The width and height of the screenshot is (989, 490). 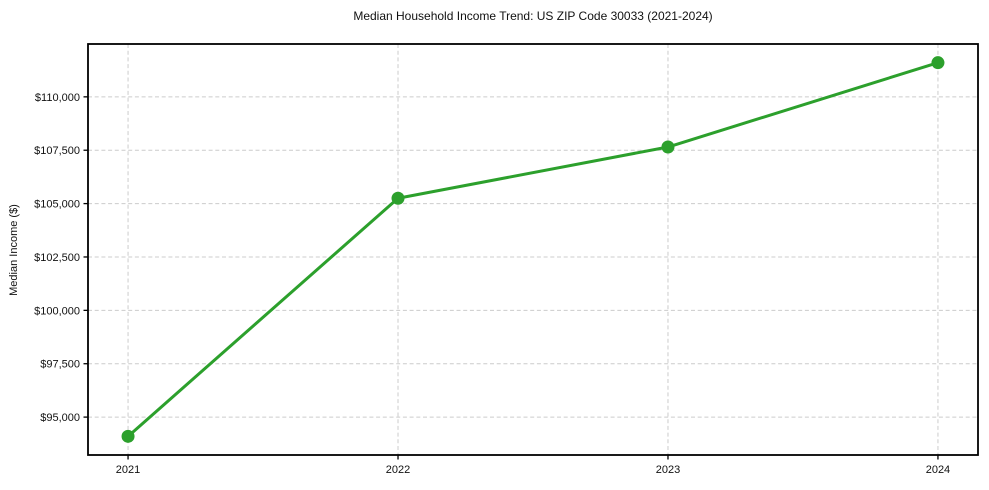 I want to click on y-tick-label: $100,000, so click(x=57, y=311).